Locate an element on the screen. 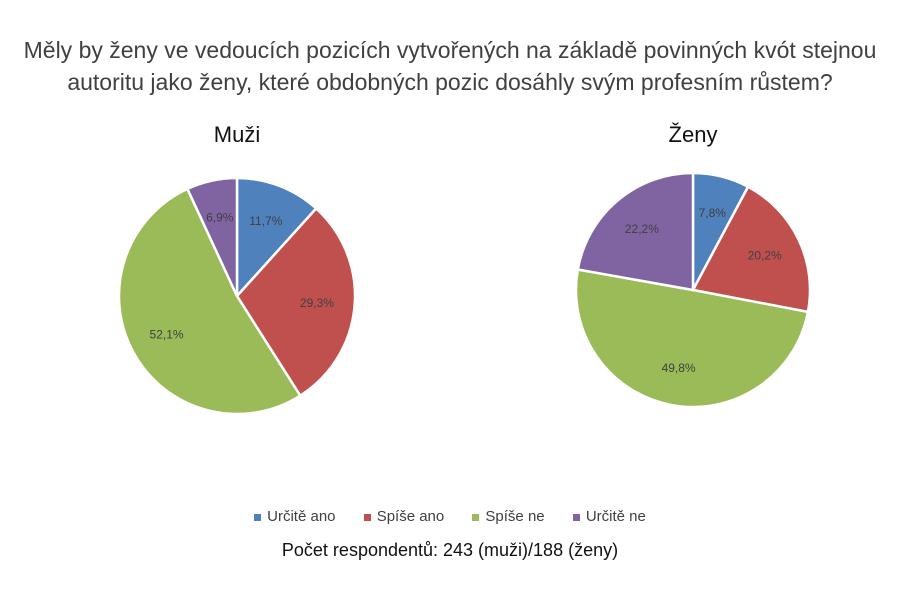 The width and height of the screenshot is (900, 600). pie-title-men: Muži is located at coordinates (237, 134).